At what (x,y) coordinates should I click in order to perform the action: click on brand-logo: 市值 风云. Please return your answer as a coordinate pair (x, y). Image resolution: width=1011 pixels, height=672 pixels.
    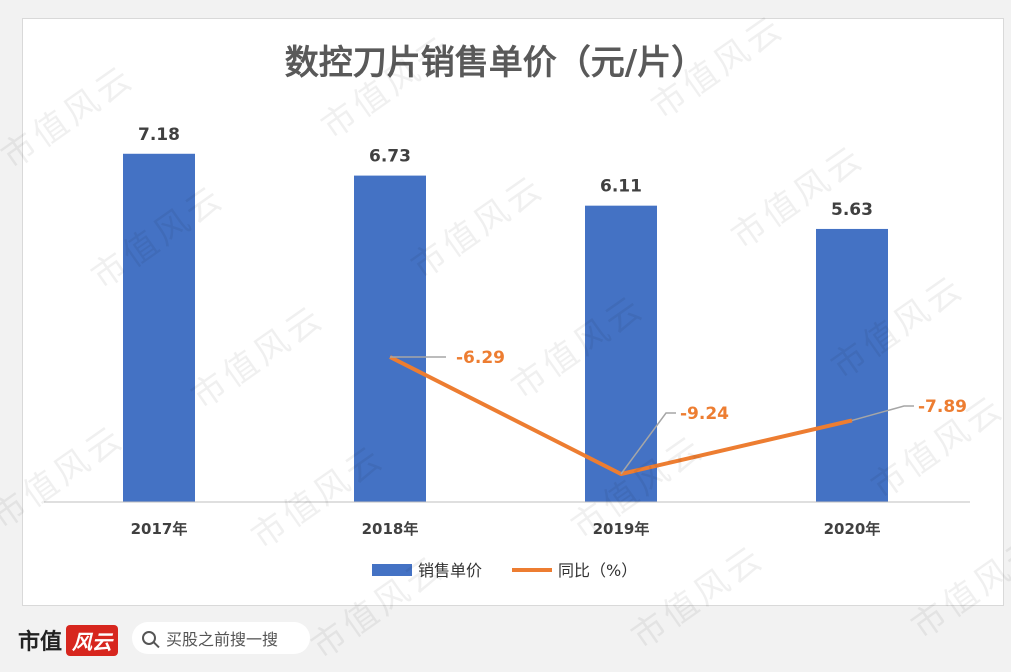
    Looking at the image, I should click on (68, 640).